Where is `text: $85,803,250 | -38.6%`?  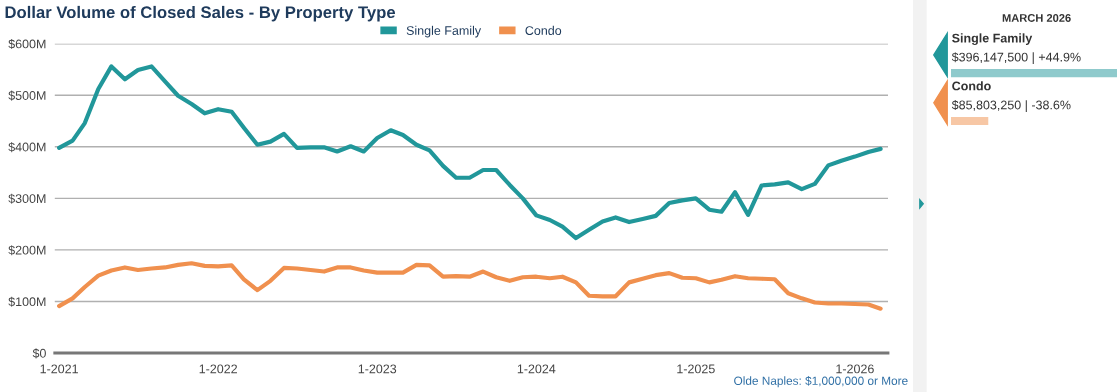 text: $85,803,250 | -38.6% is located at coordinates (1011, 106).